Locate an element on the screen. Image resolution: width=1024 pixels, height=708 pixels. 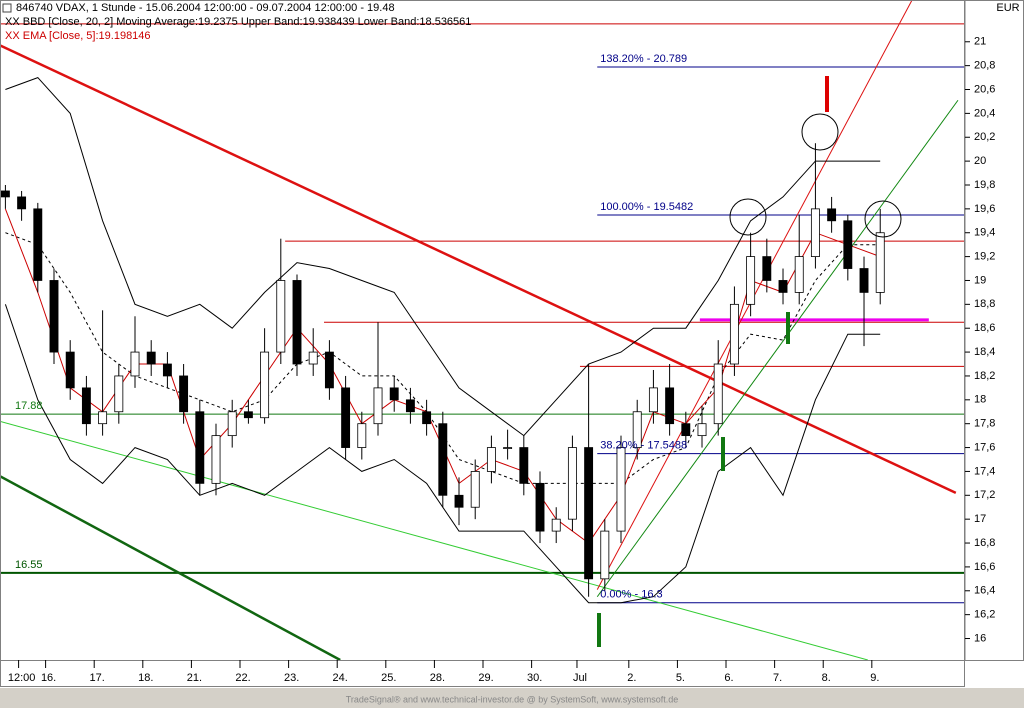
x-tick-label: 25. is located at coordinates (388, 678).